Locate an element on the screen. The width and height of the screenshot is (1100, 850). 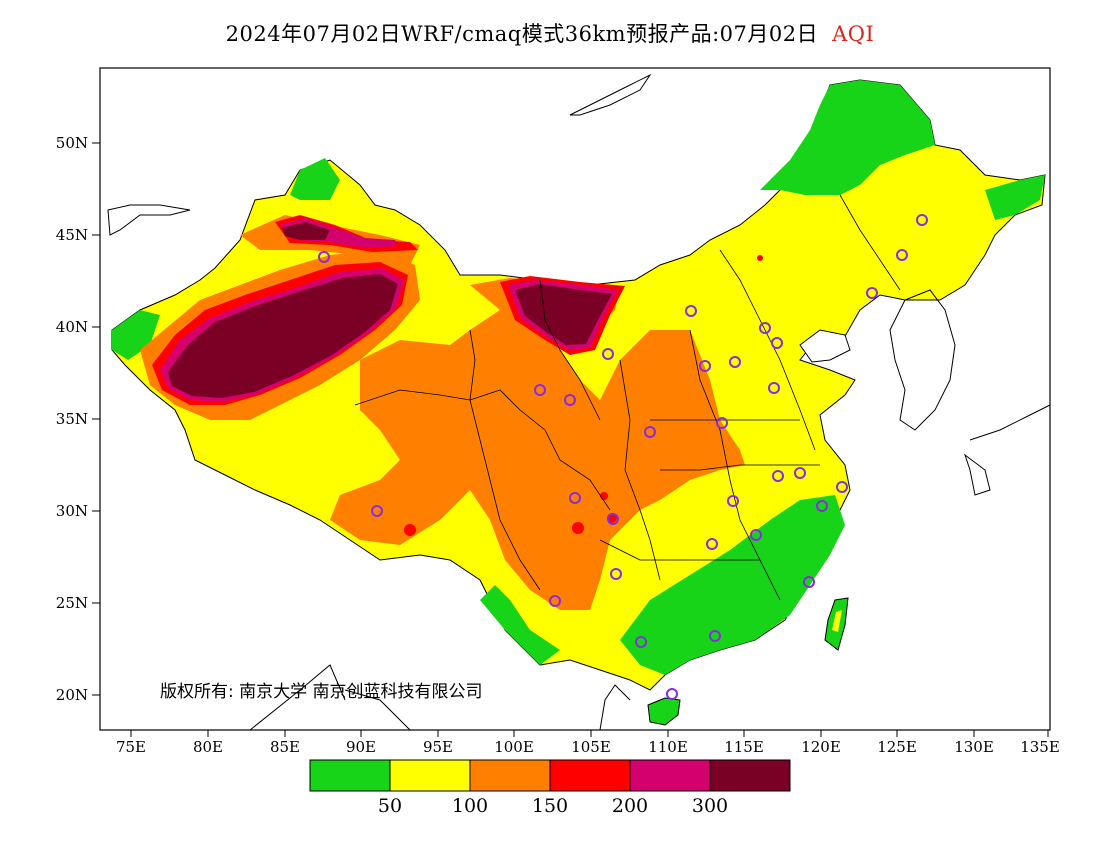
copyright-text: 版权所有: 南京大学 南京创蓝科技有限公司 is located at coordinates (321, 692).